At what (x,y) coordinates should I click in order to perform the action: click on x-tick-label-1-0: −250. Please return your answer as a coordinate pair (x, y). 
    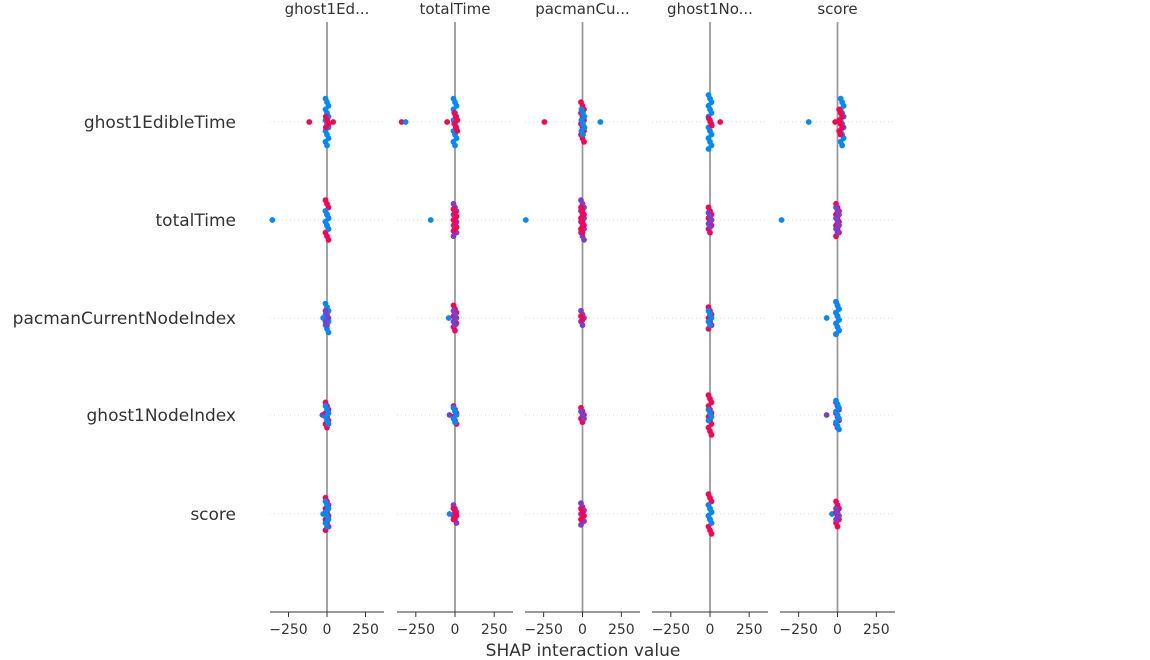
    Looking at the image, I should click on (416, 630).